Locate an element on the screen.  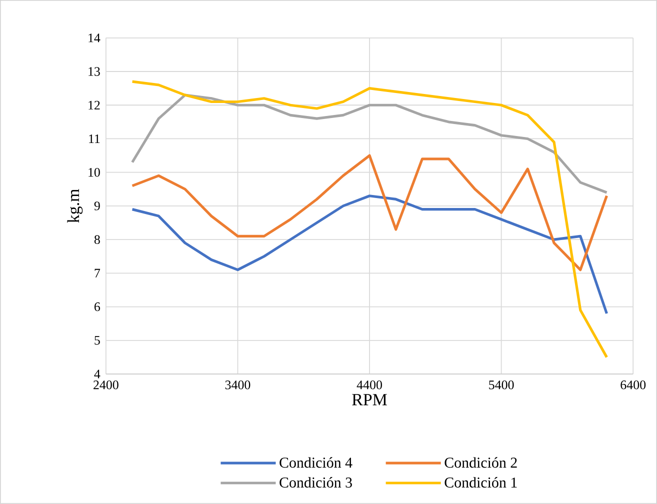
line-series is located at coordinates (369, 144).